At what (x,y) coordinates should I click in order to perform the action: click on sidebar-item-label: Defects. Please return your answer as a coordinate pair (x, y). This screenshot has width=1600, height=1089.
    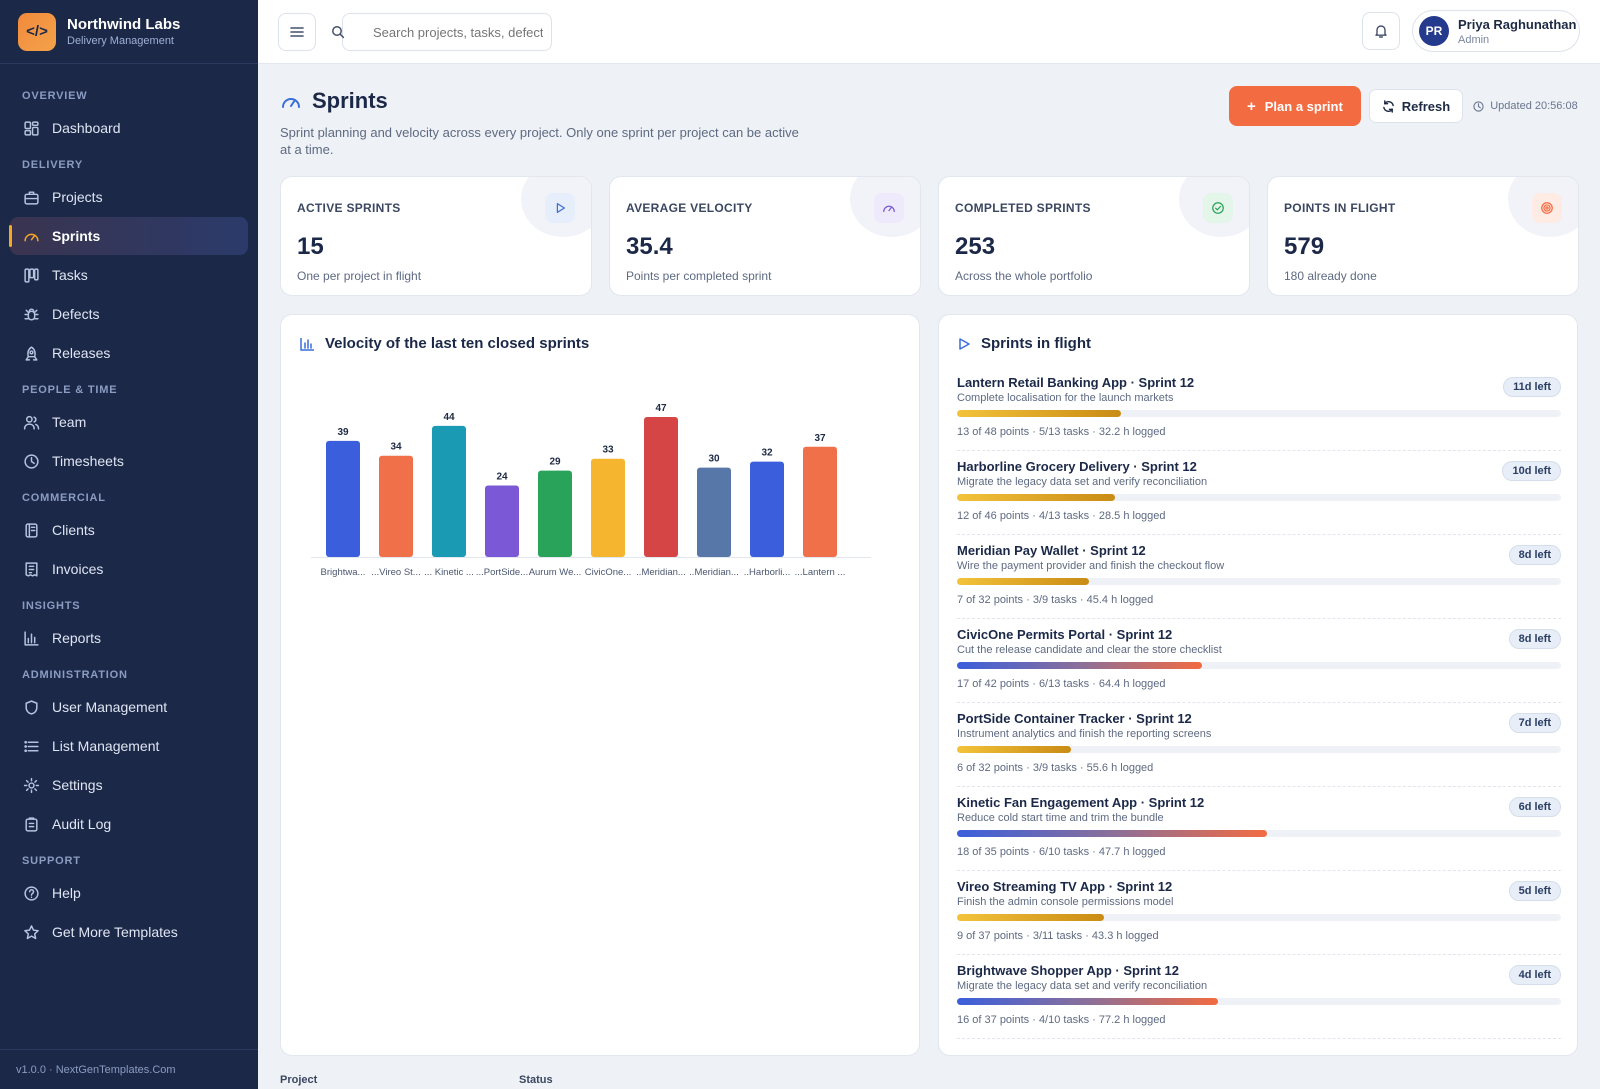
    Looking at the image, I should click on (76, 314).